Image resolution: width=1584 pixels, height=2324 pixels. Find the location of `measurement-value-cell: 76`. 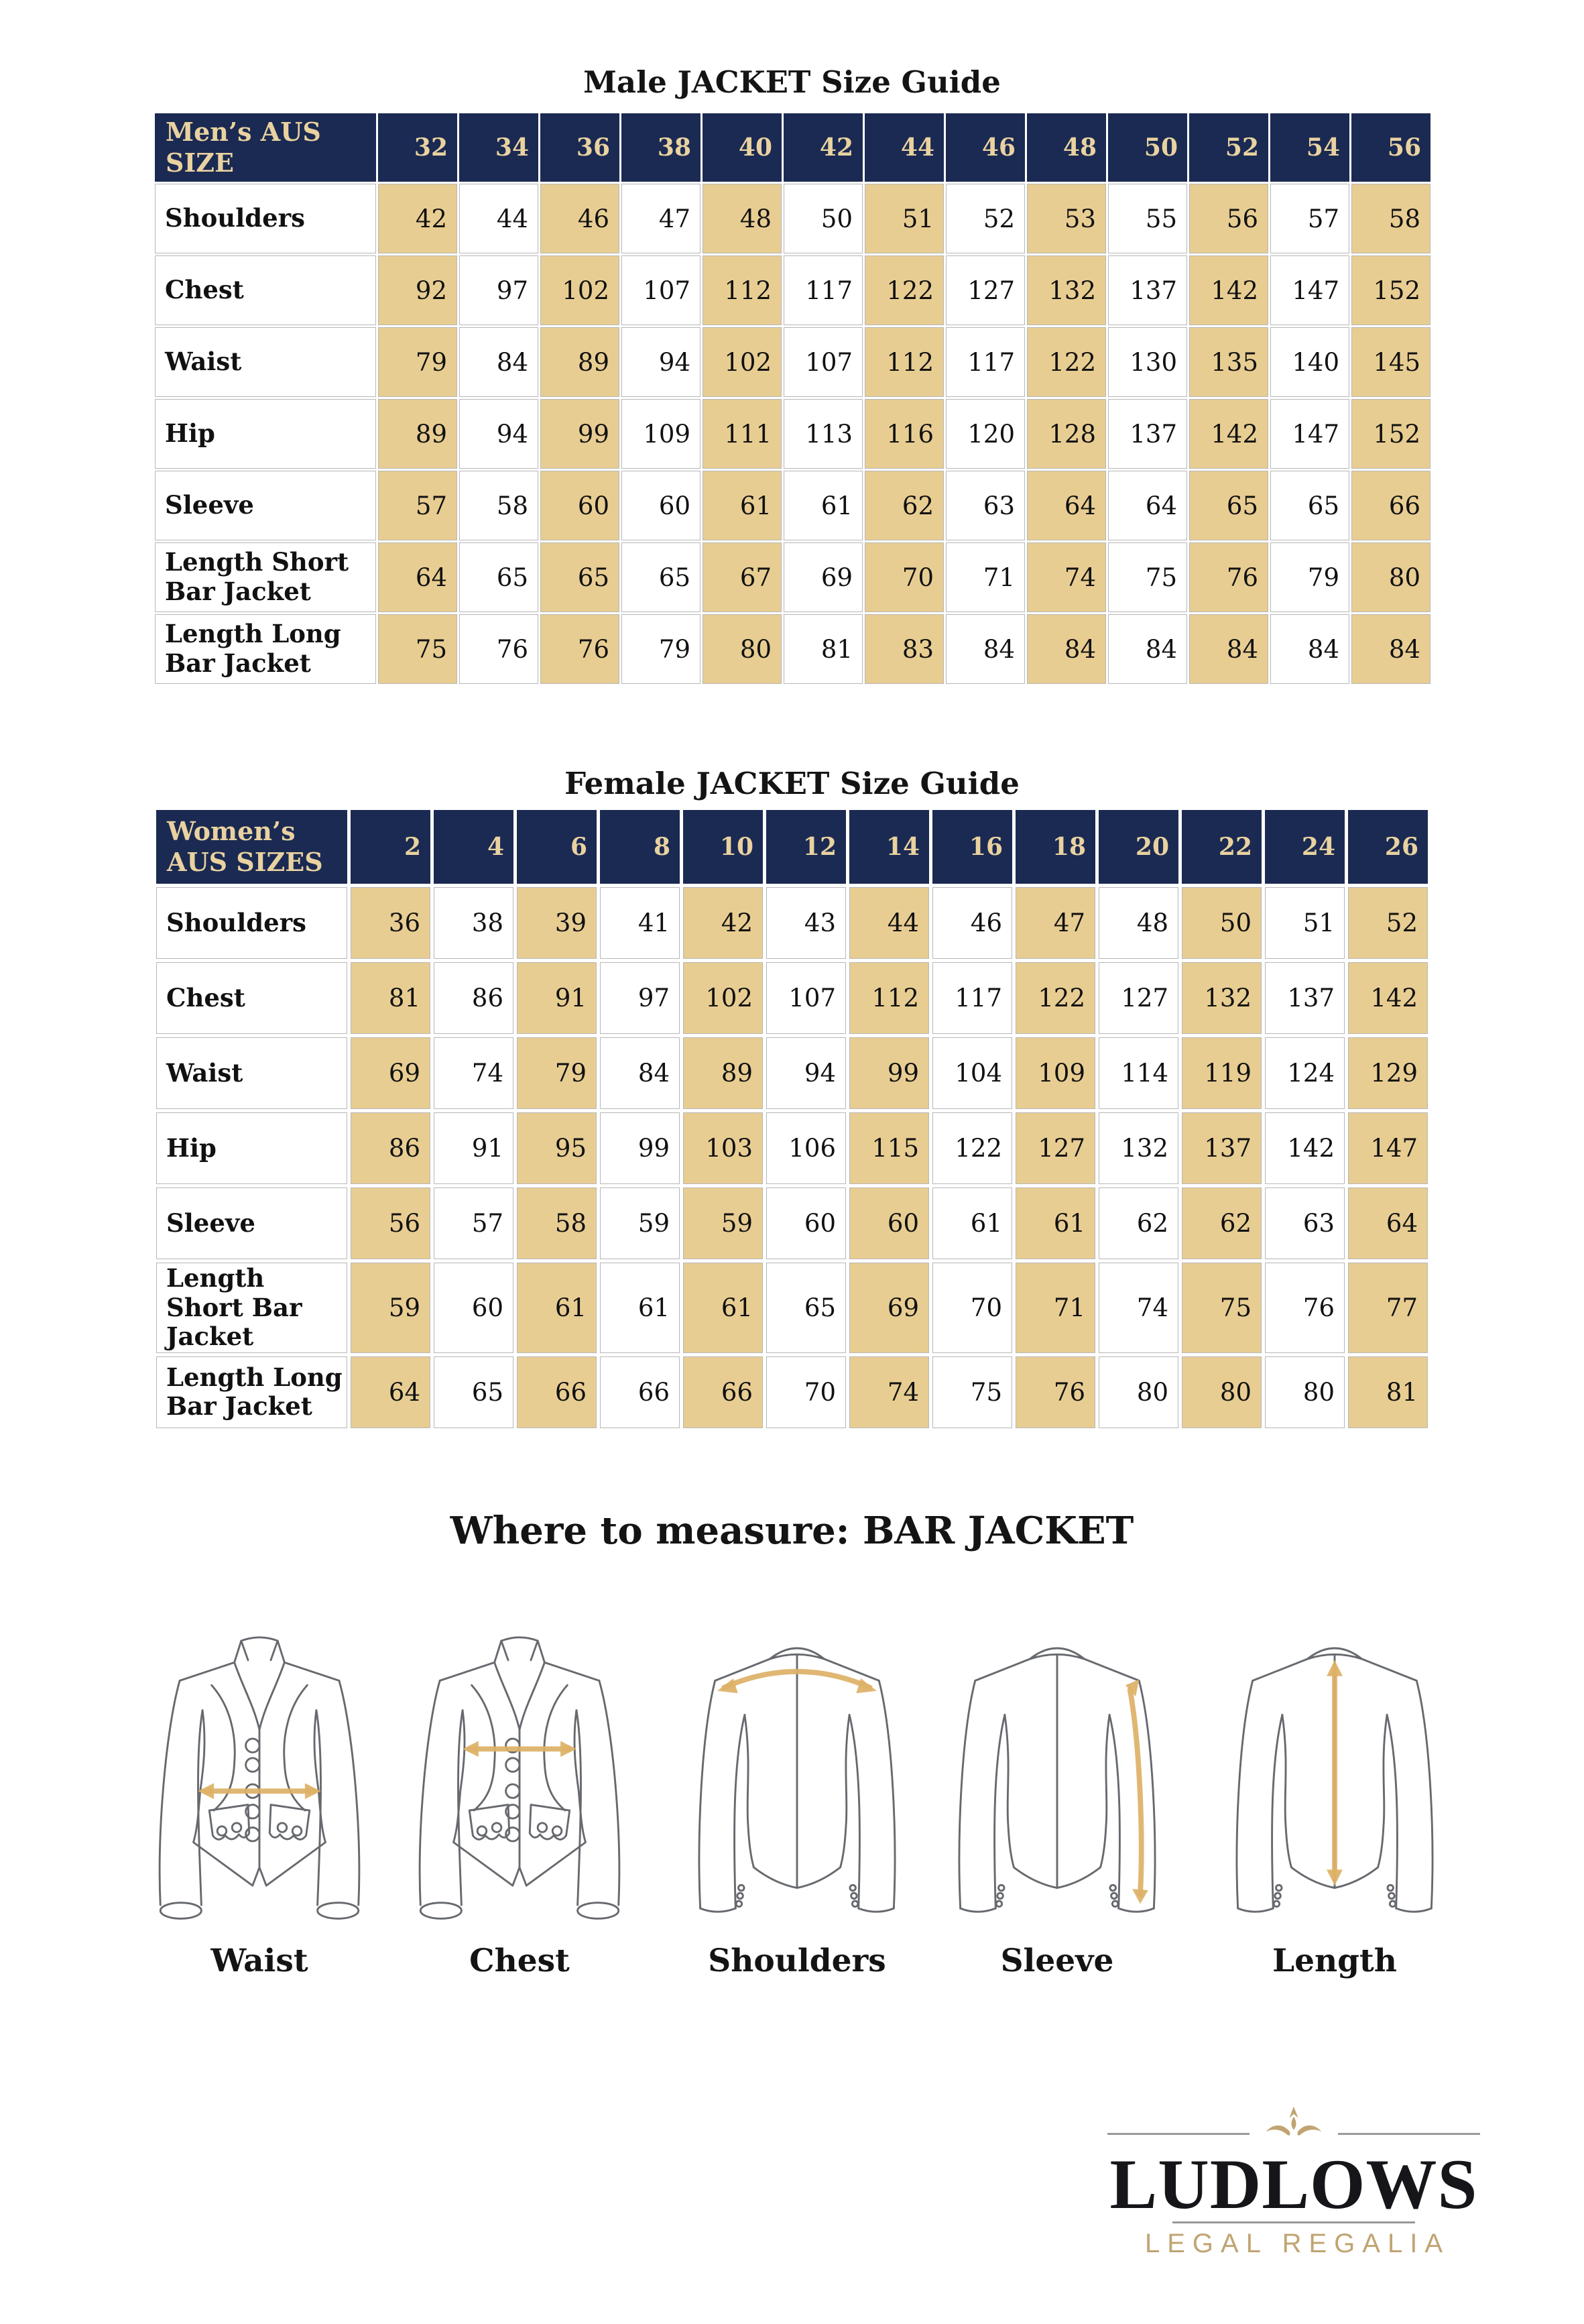

measurement-value-cell: 76 is located at coordinates (1305, 1308).